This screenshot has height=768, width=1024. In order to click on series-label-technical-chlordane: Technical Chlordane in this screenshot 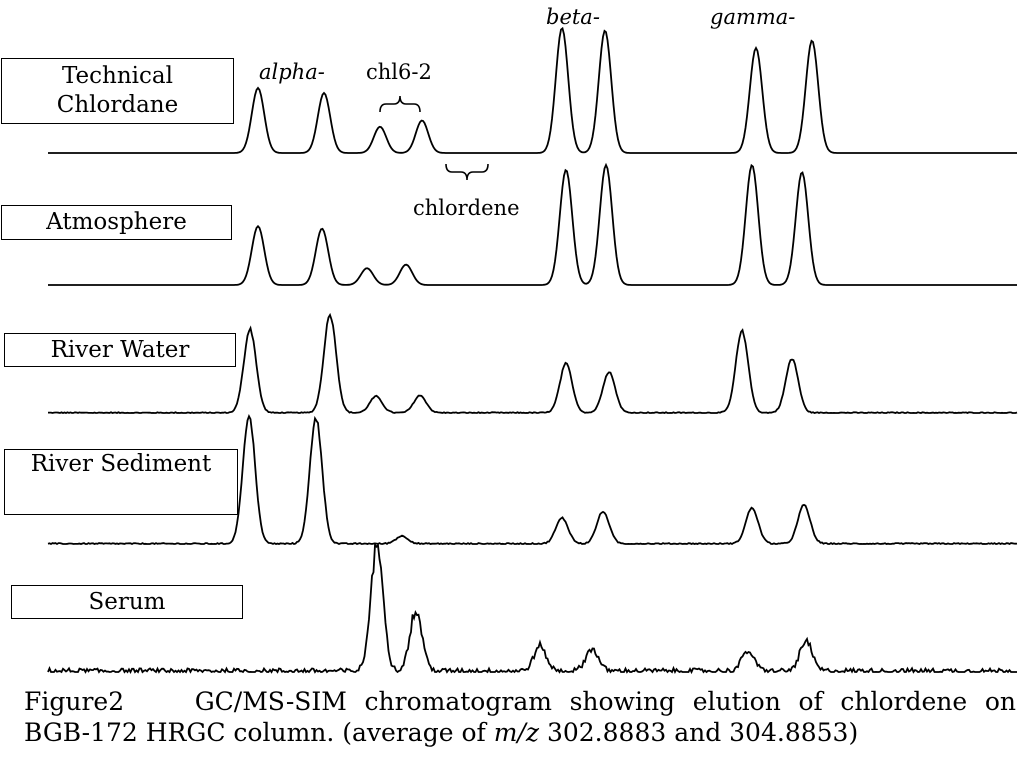, I will do `click(117, 91)`.